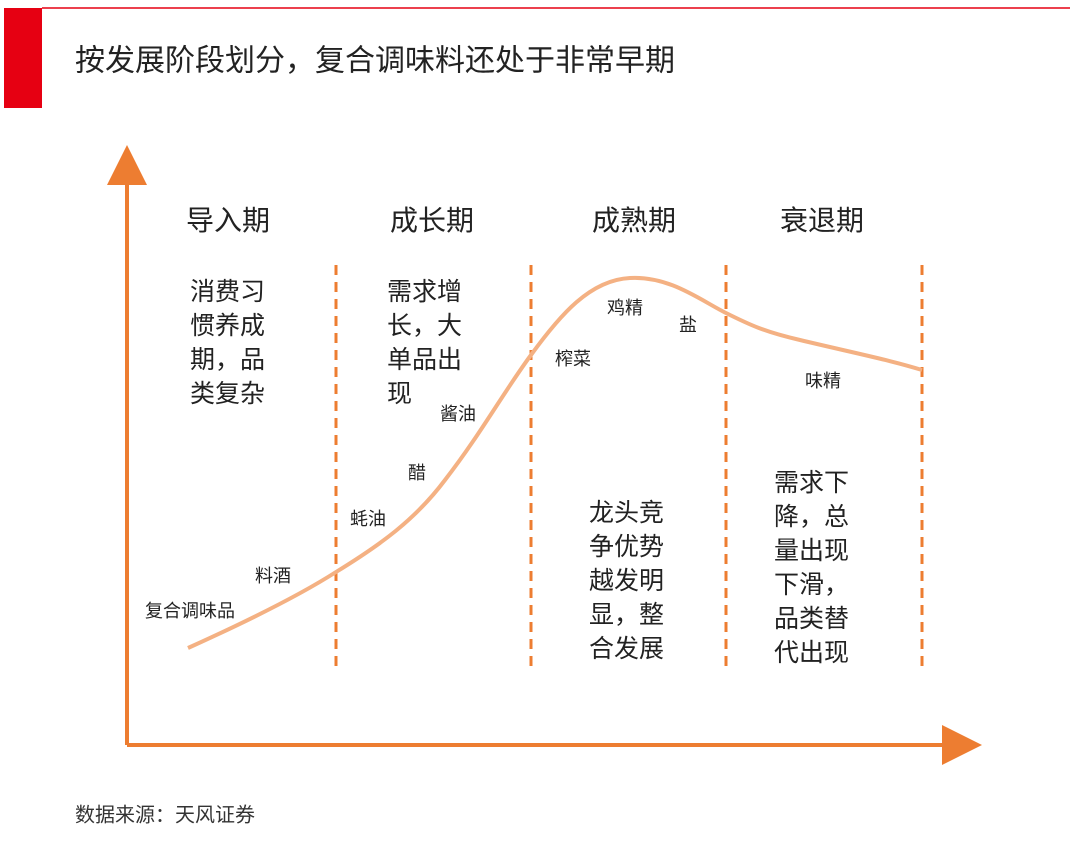  I want to click on stage-description: 代出现, so click(811, 652).